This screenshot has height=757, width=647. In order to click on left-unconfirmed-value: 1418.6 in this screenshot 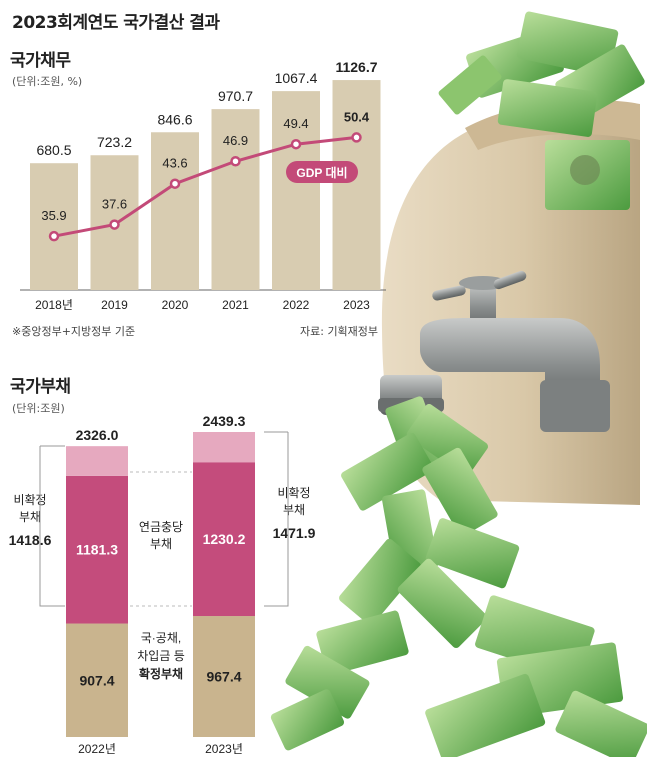, I will do `click(30, 540)`.